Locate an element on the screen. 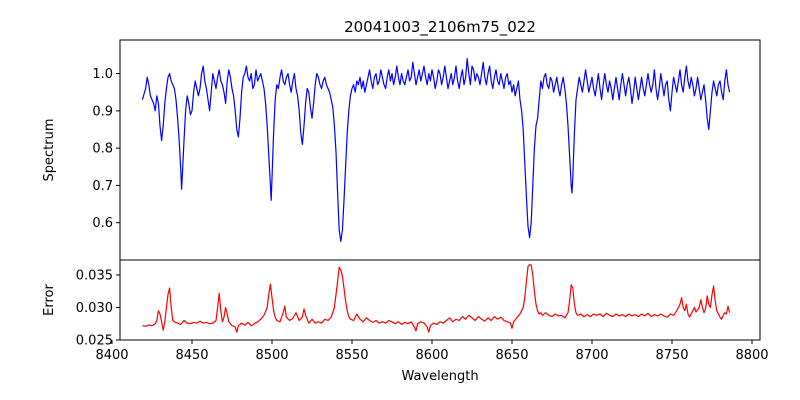 Image resolution: width=800 pixels, height=400 pixels. x-tick-label: 8700 is located at coordinates (591, 355).